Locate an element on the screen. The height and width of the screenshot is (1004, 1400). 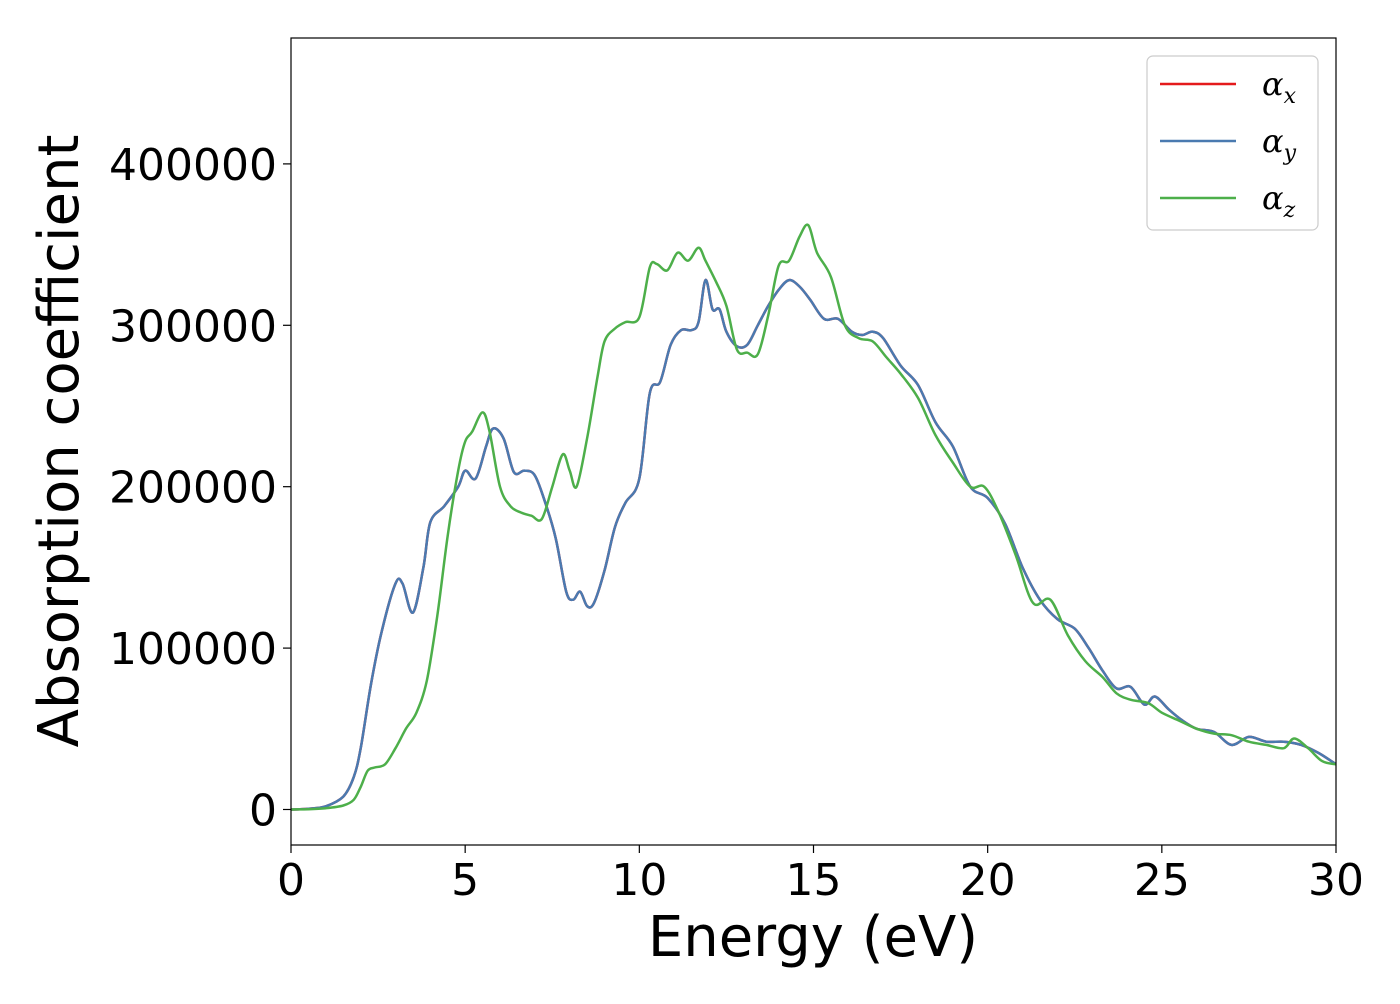
x-tick-label: 15 is located at coordinates (814, 880).